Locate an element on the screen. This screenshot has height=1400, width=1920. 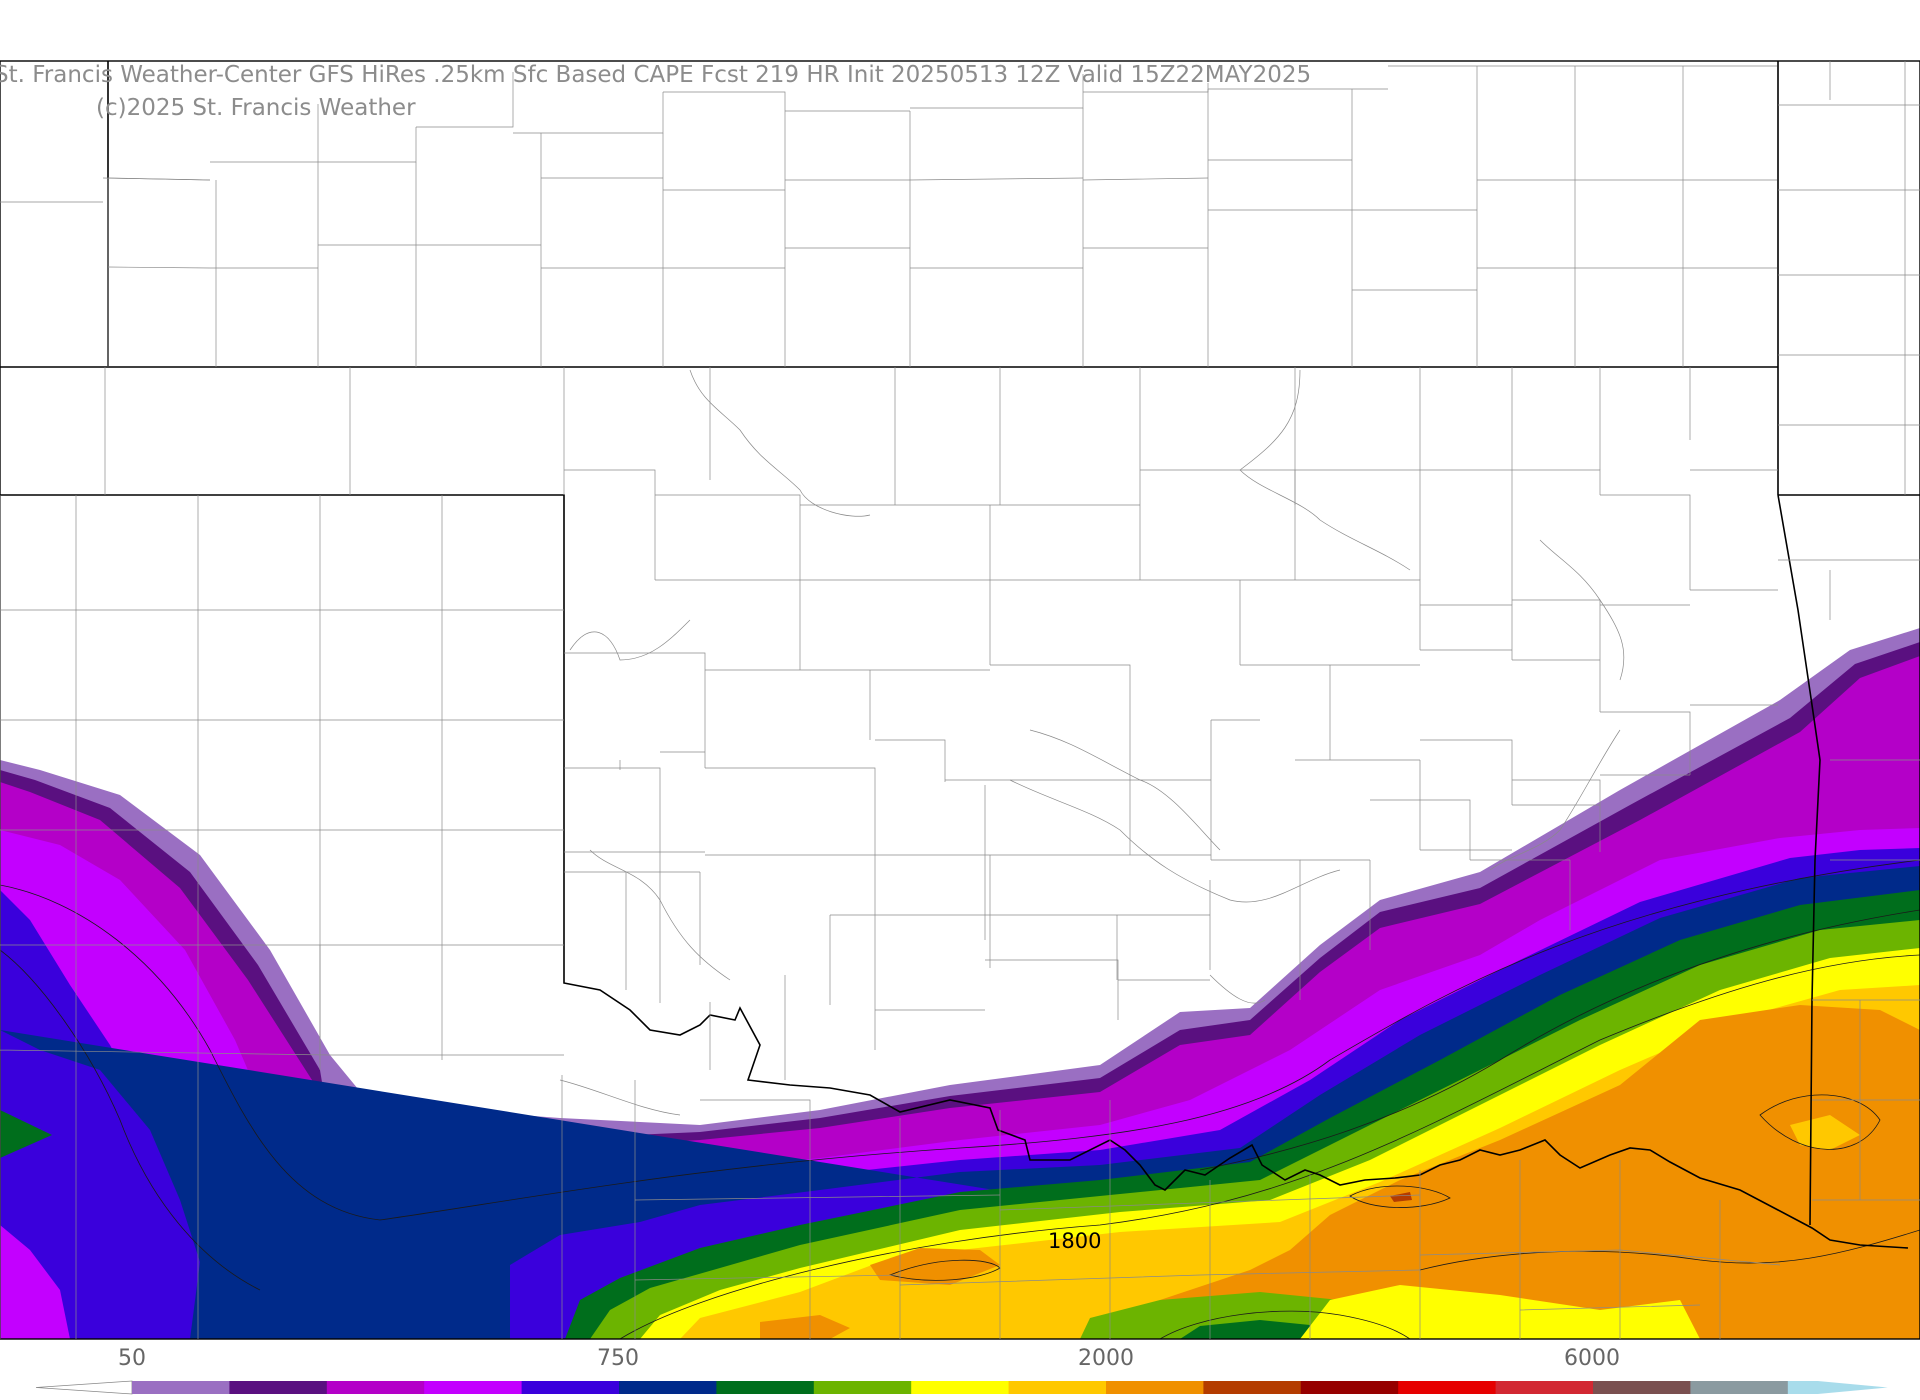
colorbar-arrow-left is located at coordinates (84, 1387).